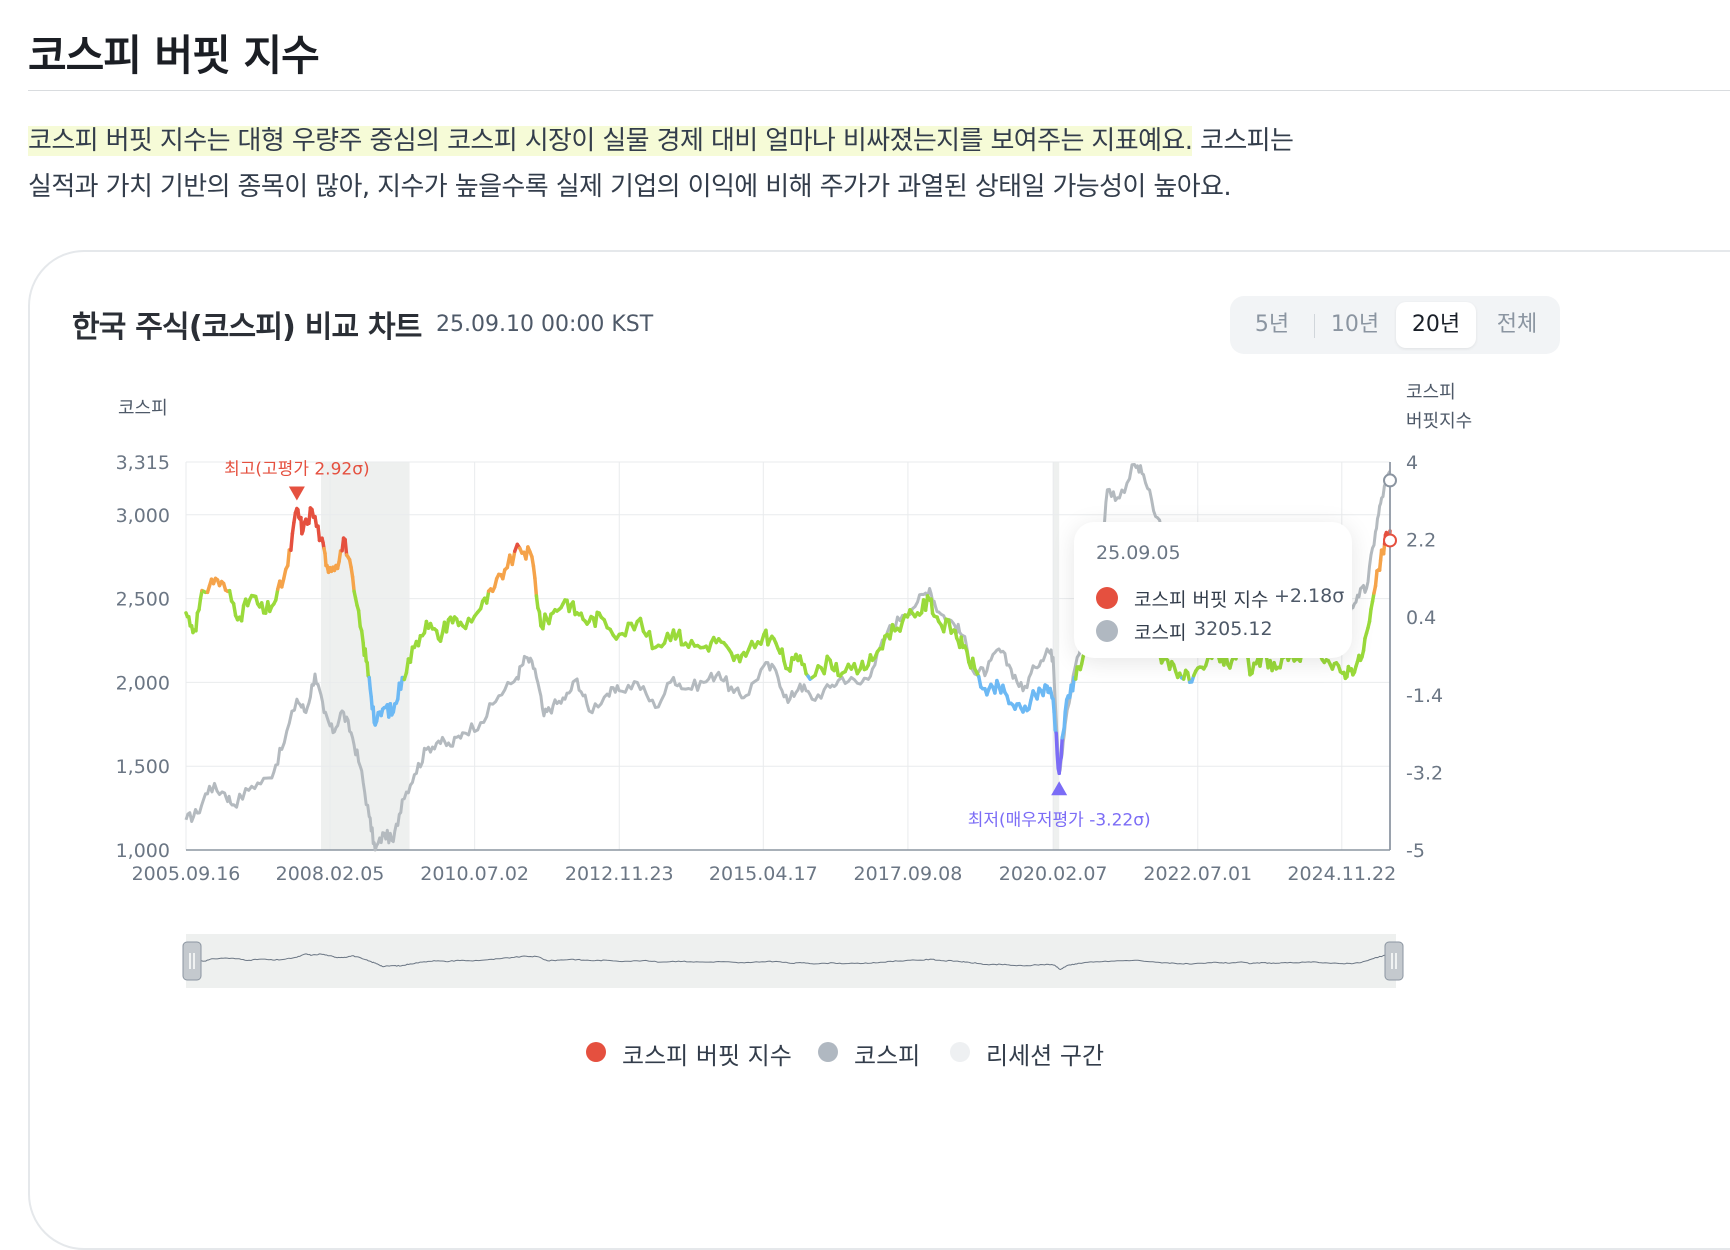  What do you see at coordinates (960, 1052) in the screenshot?
I see `legend-dot-recession` at bounding box center [960, 1052].